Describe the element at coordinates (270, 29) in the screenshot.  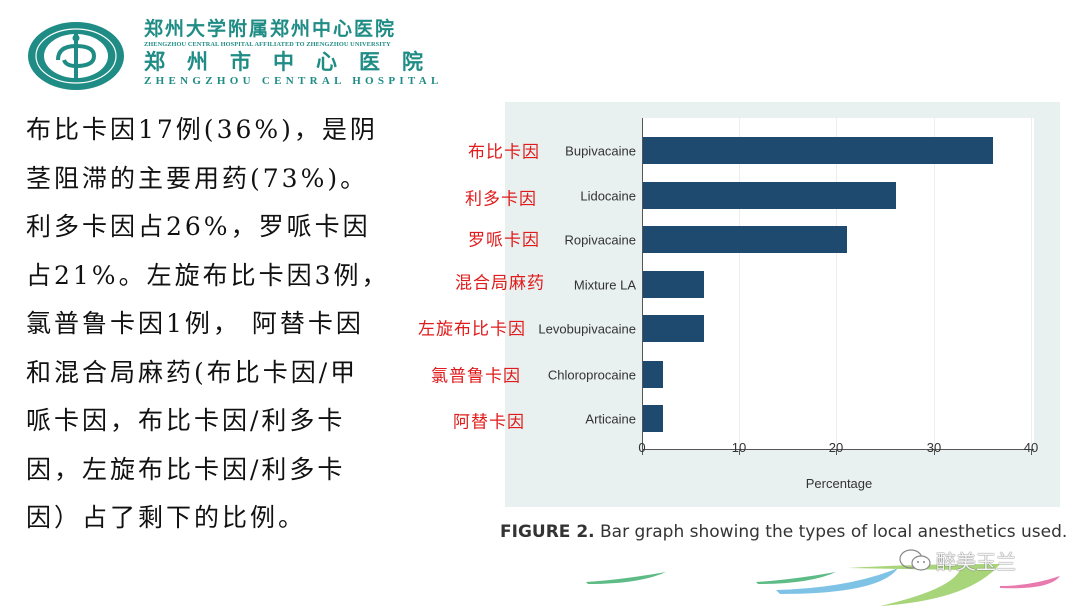
I see `header-title-cn-1: 郑州大学附属郑州中心医院` at that location.